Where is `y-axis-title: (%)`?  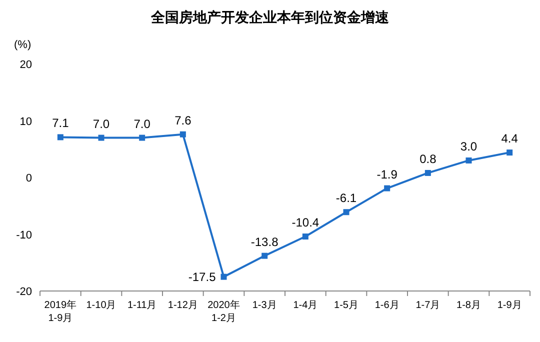
y-axis-title: (%) is located at coordinates (23, 45).